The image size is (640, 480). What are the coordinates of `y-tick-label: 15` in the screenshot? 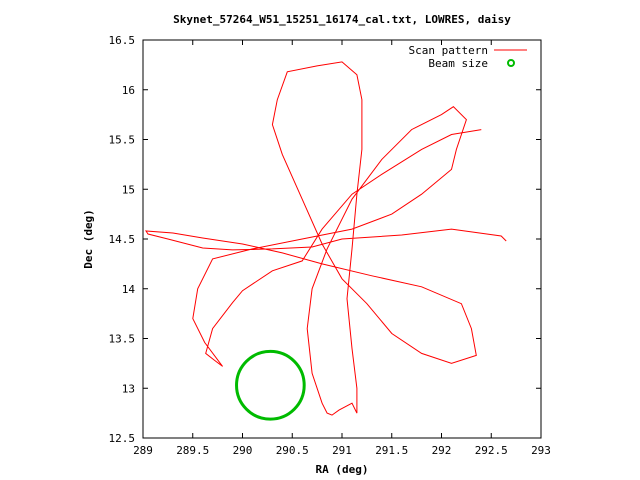 It's located at (128, 189).